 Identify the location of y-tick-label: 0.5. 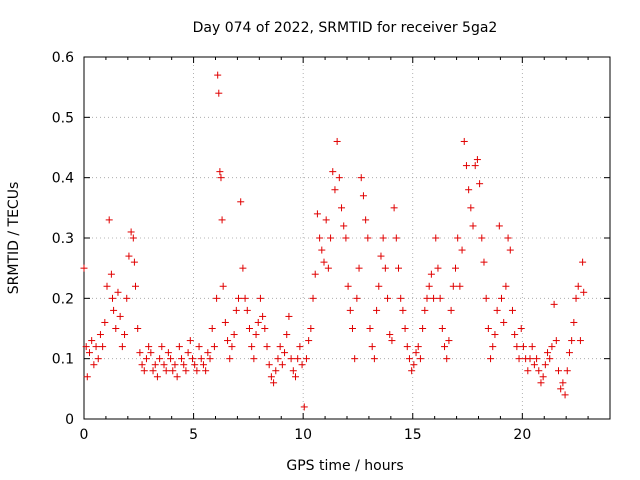
(63, 118).